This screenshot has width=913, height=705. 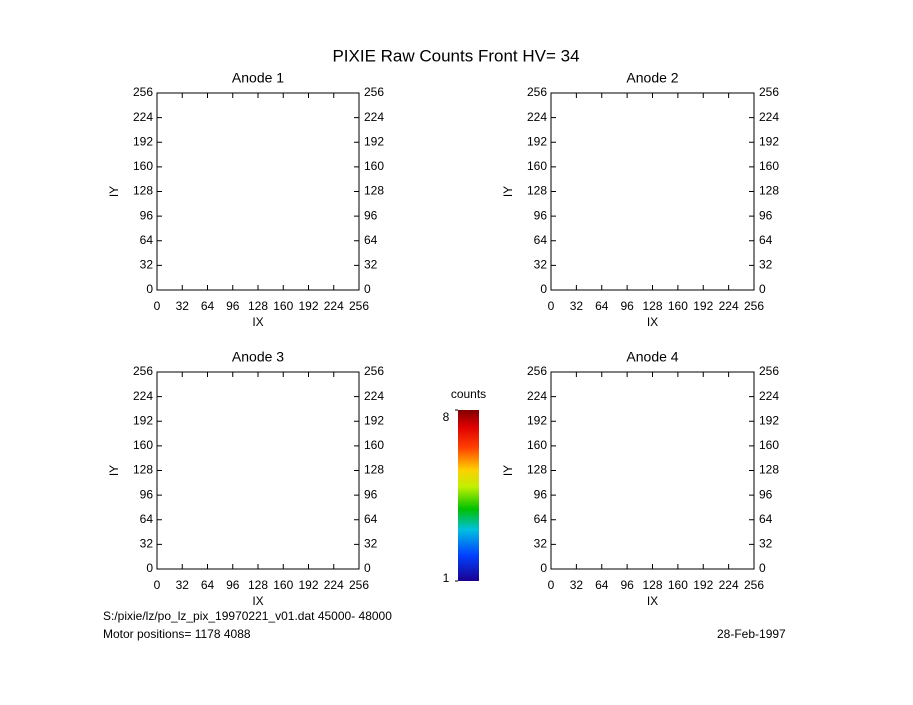 What do you see at coordinates (446, 578) in the screenshot?
I see `colorbar-tick-label: 1` at bounding box center [446, 578].